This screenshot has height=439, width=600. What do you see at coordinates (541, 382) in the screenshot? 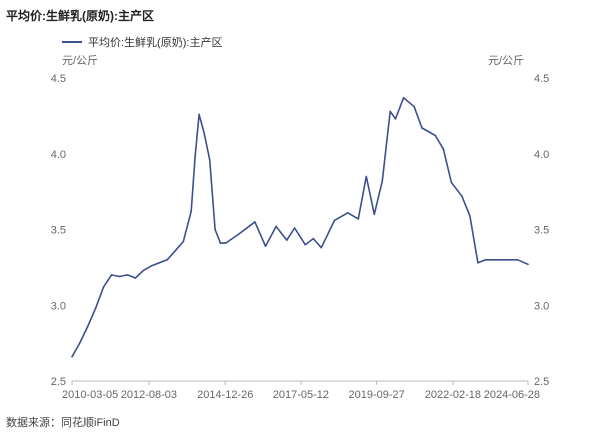
I see `y-tick-label-right: 2.5` at bounding box center [541, 382].